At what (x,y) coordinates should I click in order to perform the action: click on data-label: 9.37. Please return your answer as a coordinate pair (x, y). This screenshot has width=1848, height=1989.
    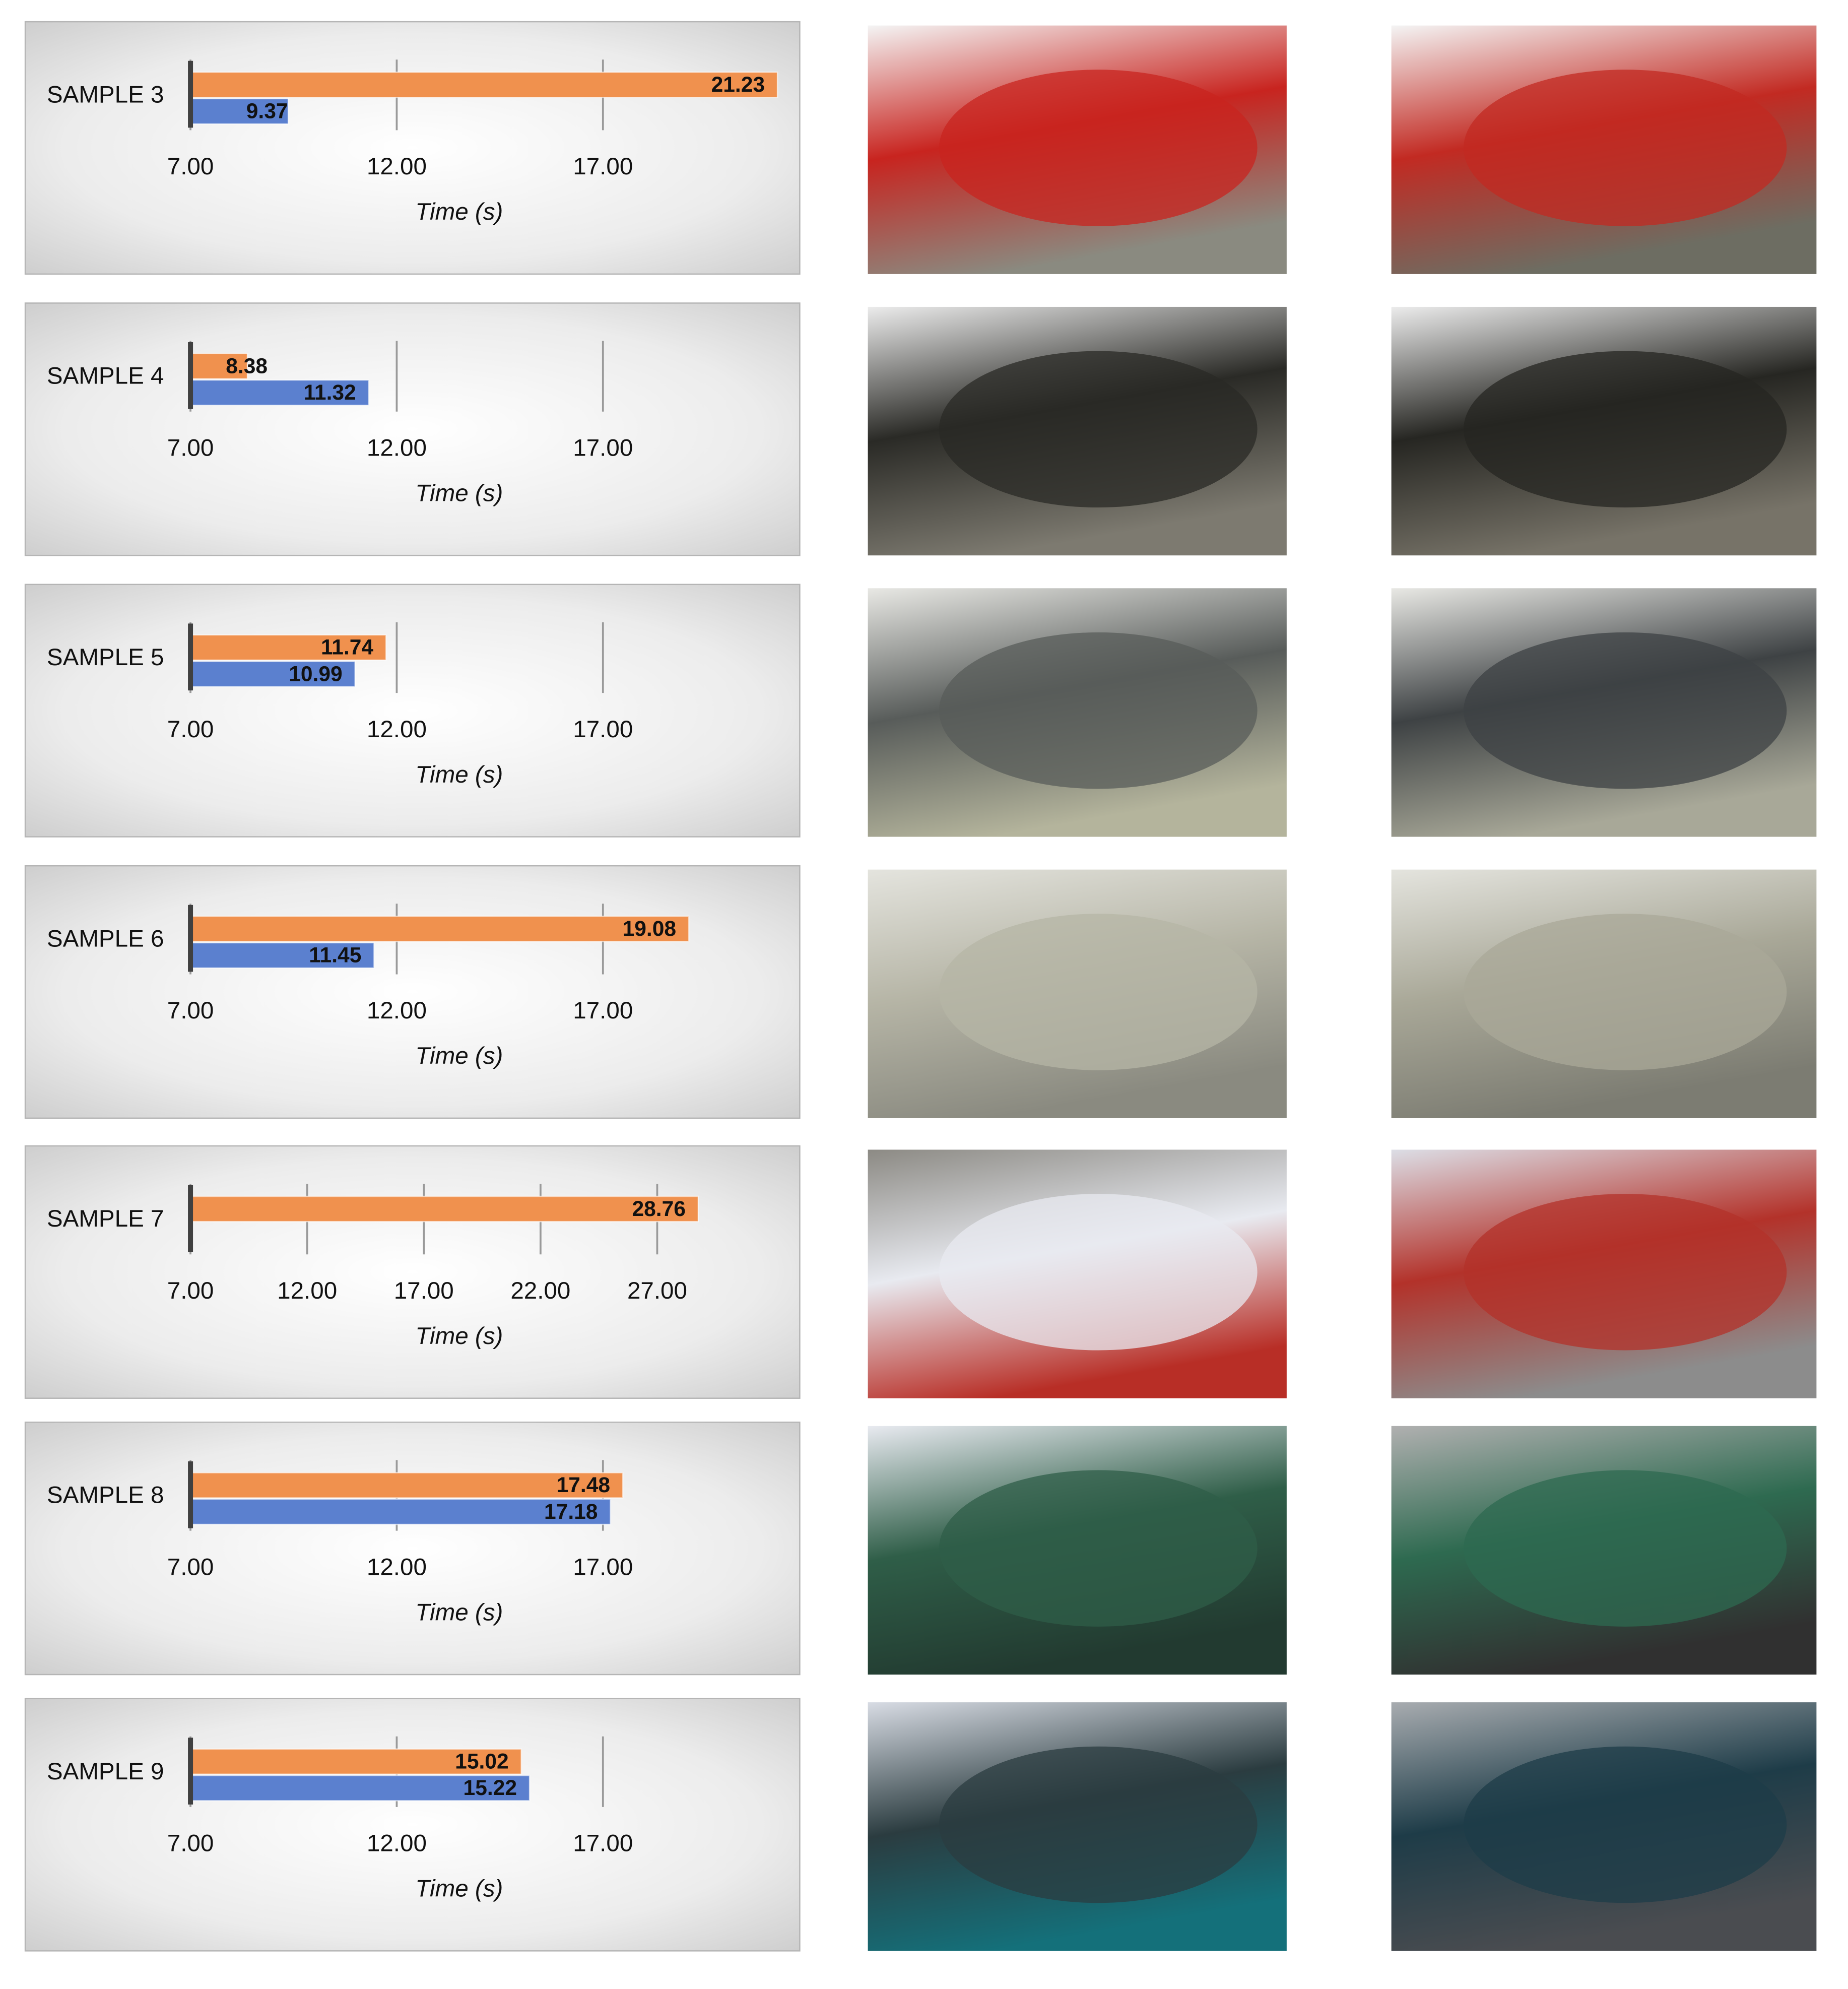
    Looking at the image, I should click on (267, 111).